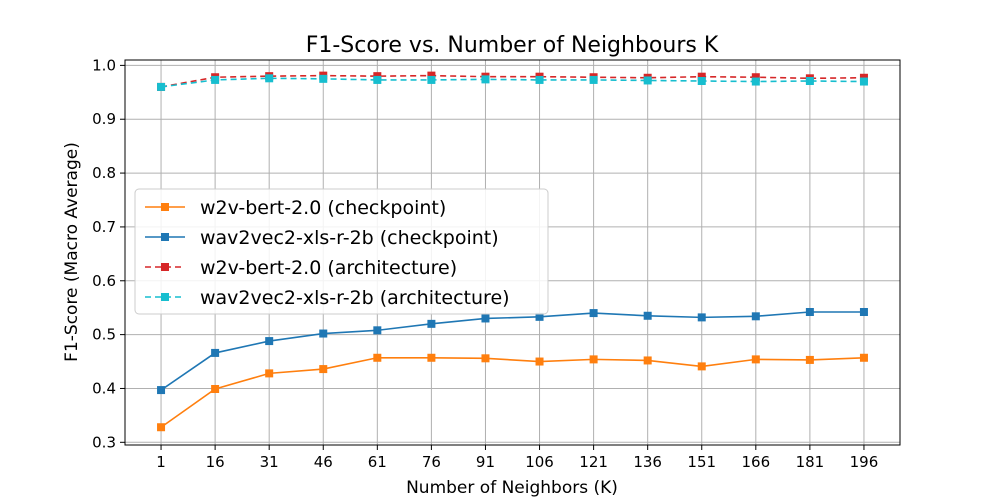 The image size is (1000, 500). Describe the element at coordinates (512, 45) in the screenshot. I see `chart-title: F1-Score vs. Number of Neighbours K` at that location.